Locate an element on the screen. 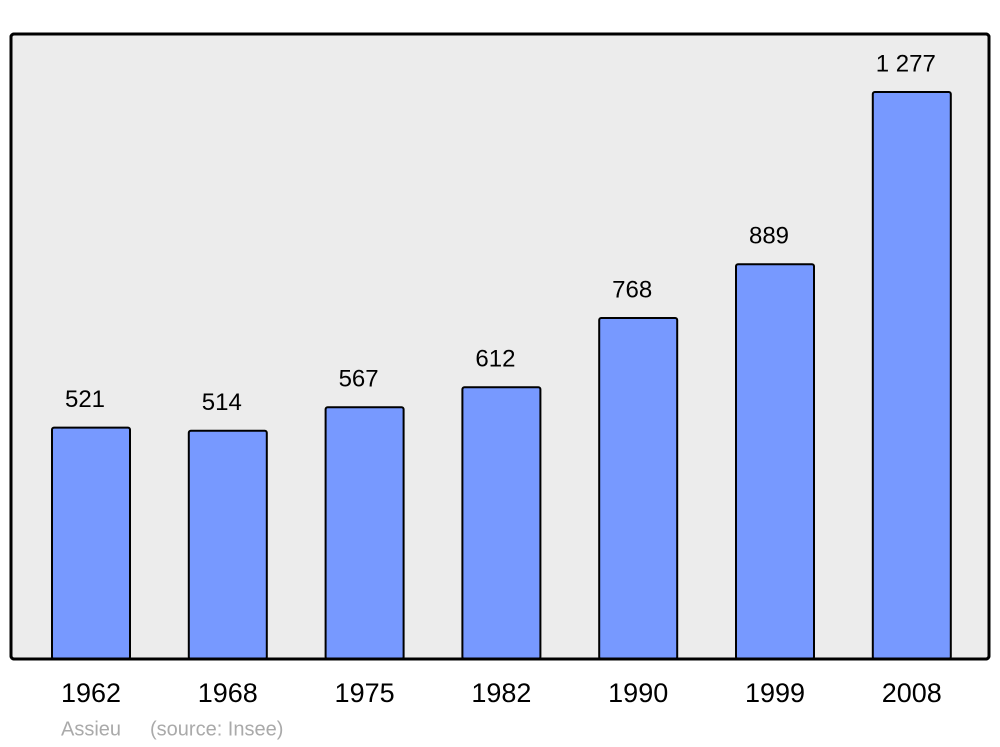 The image size is (1000, 747). commune-name: Assieu is located at coordinates (91, 729).